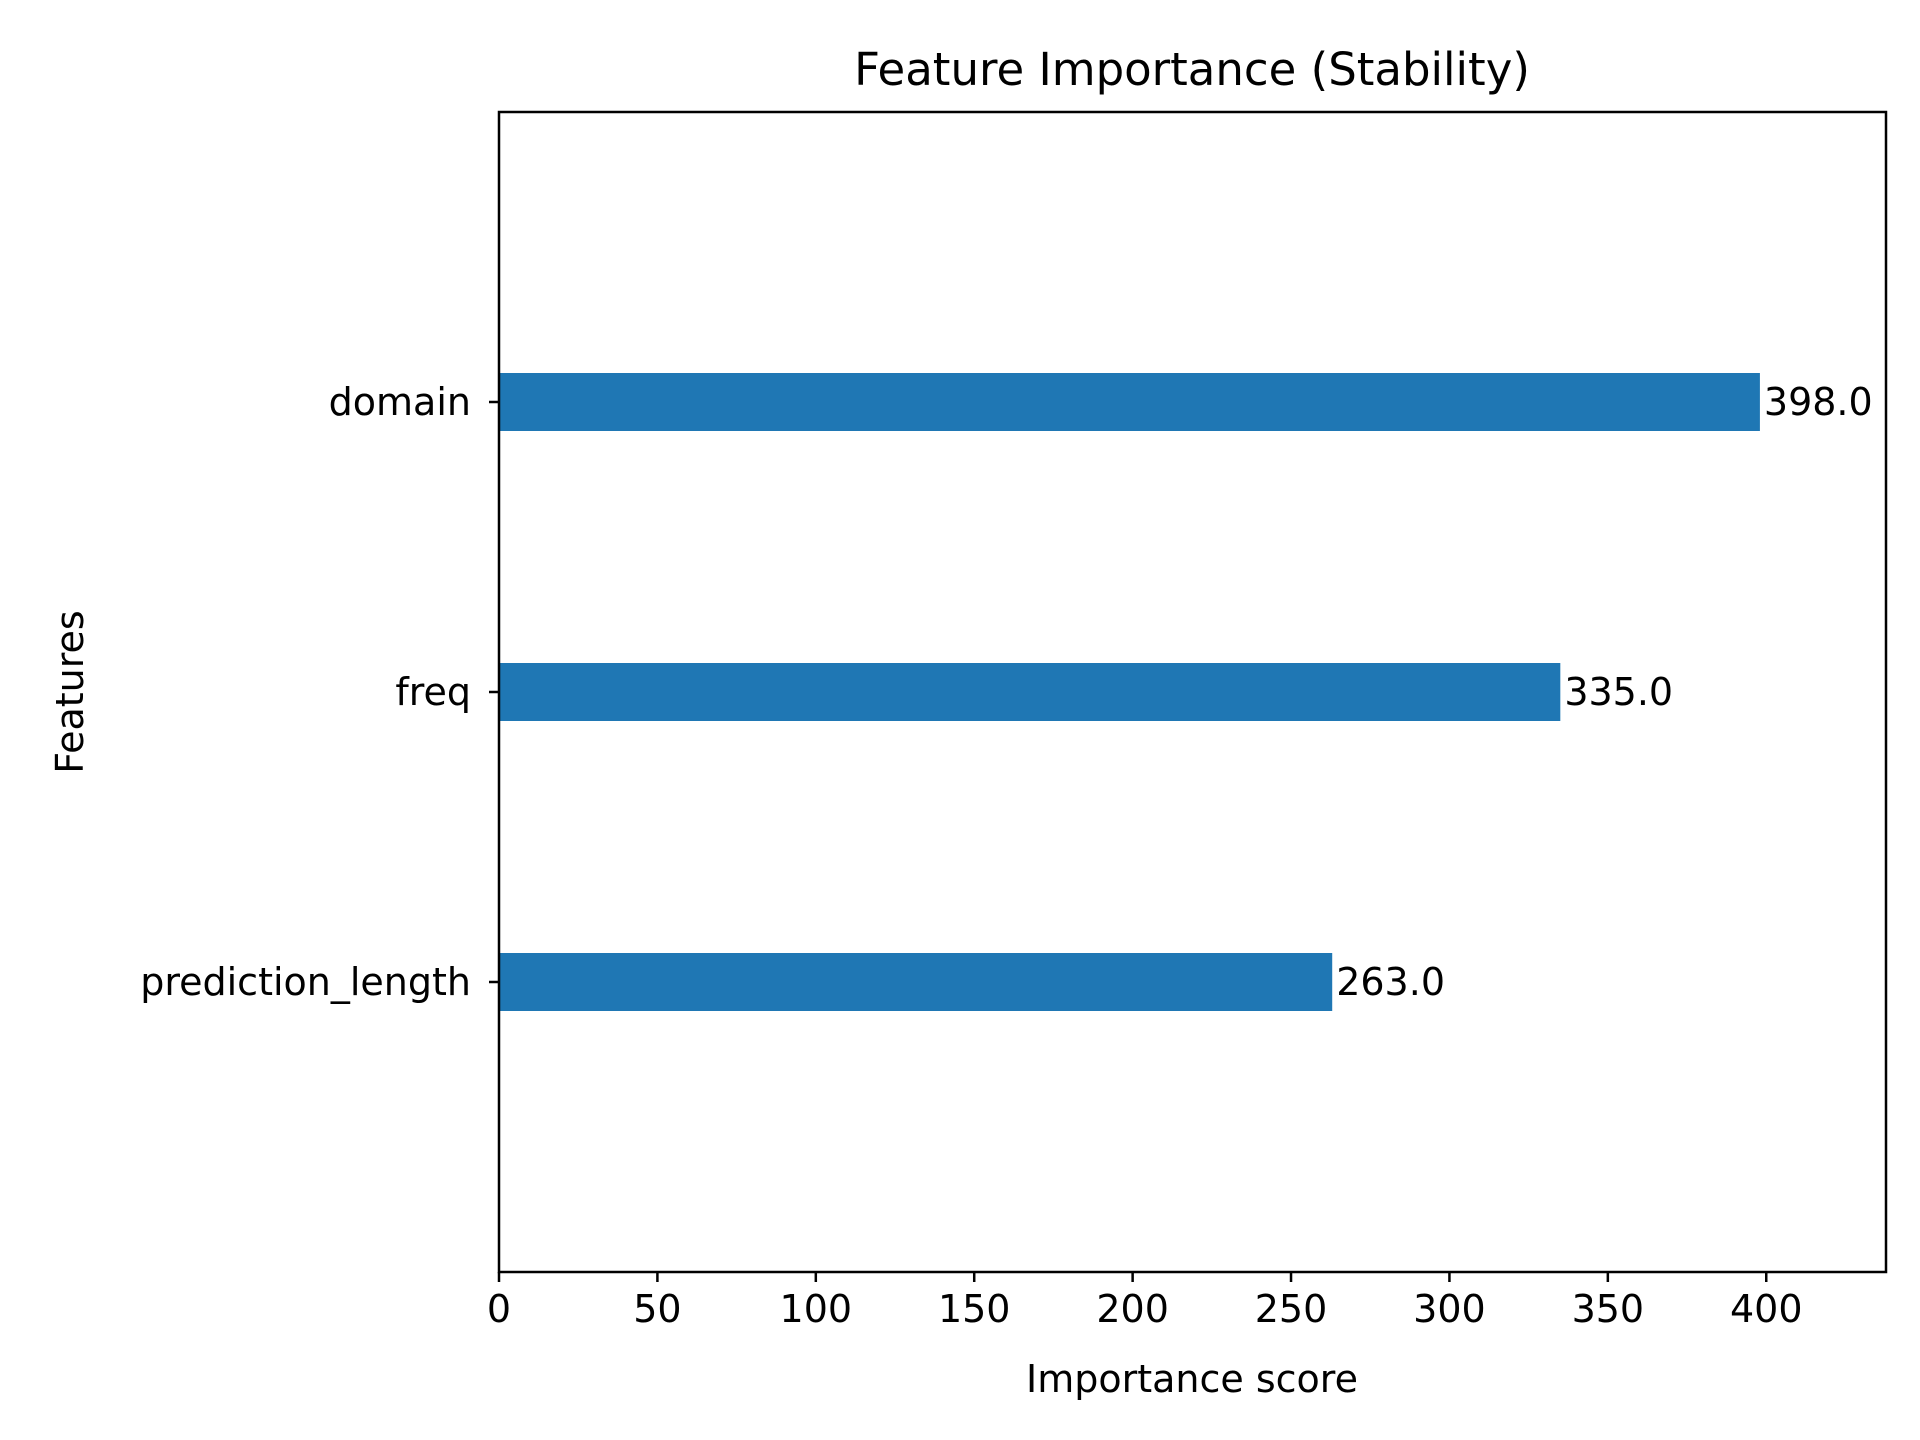  I want to click on x-tick-label-150: 150, so click(974, 1309).